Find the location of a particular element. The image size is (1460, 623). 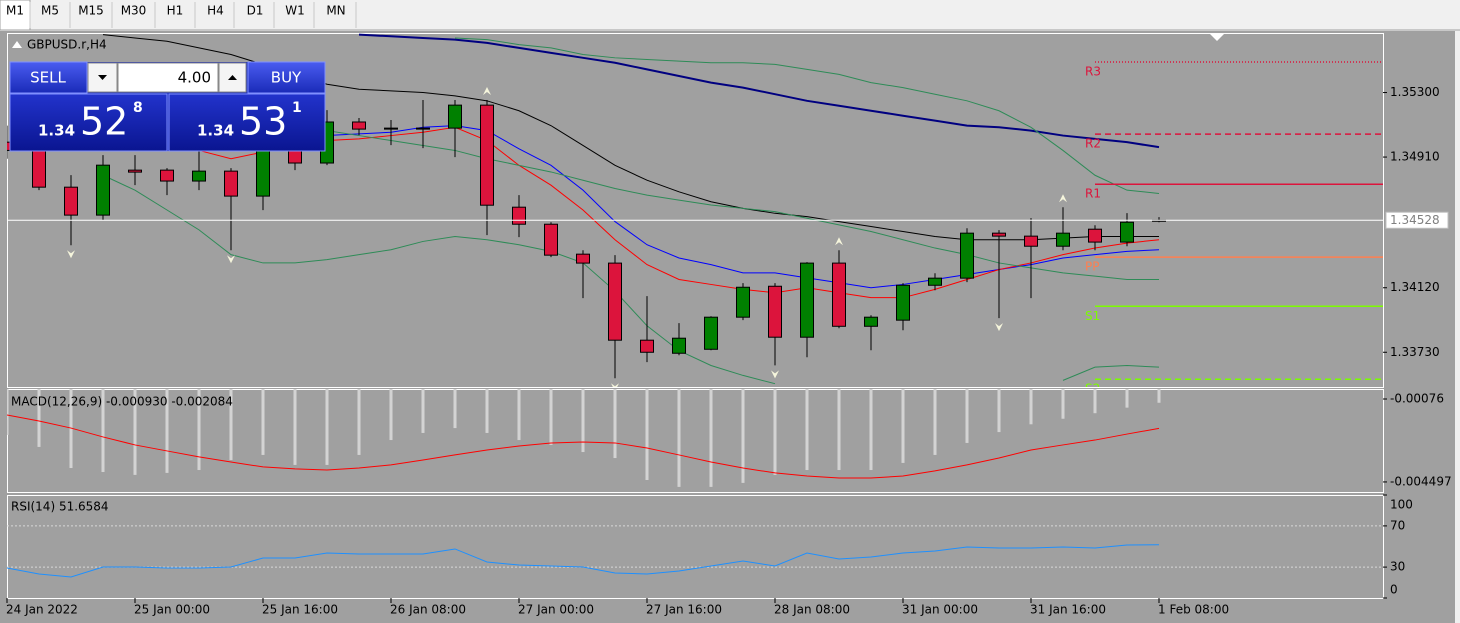

active-tab is located at coordinates (15, 15).